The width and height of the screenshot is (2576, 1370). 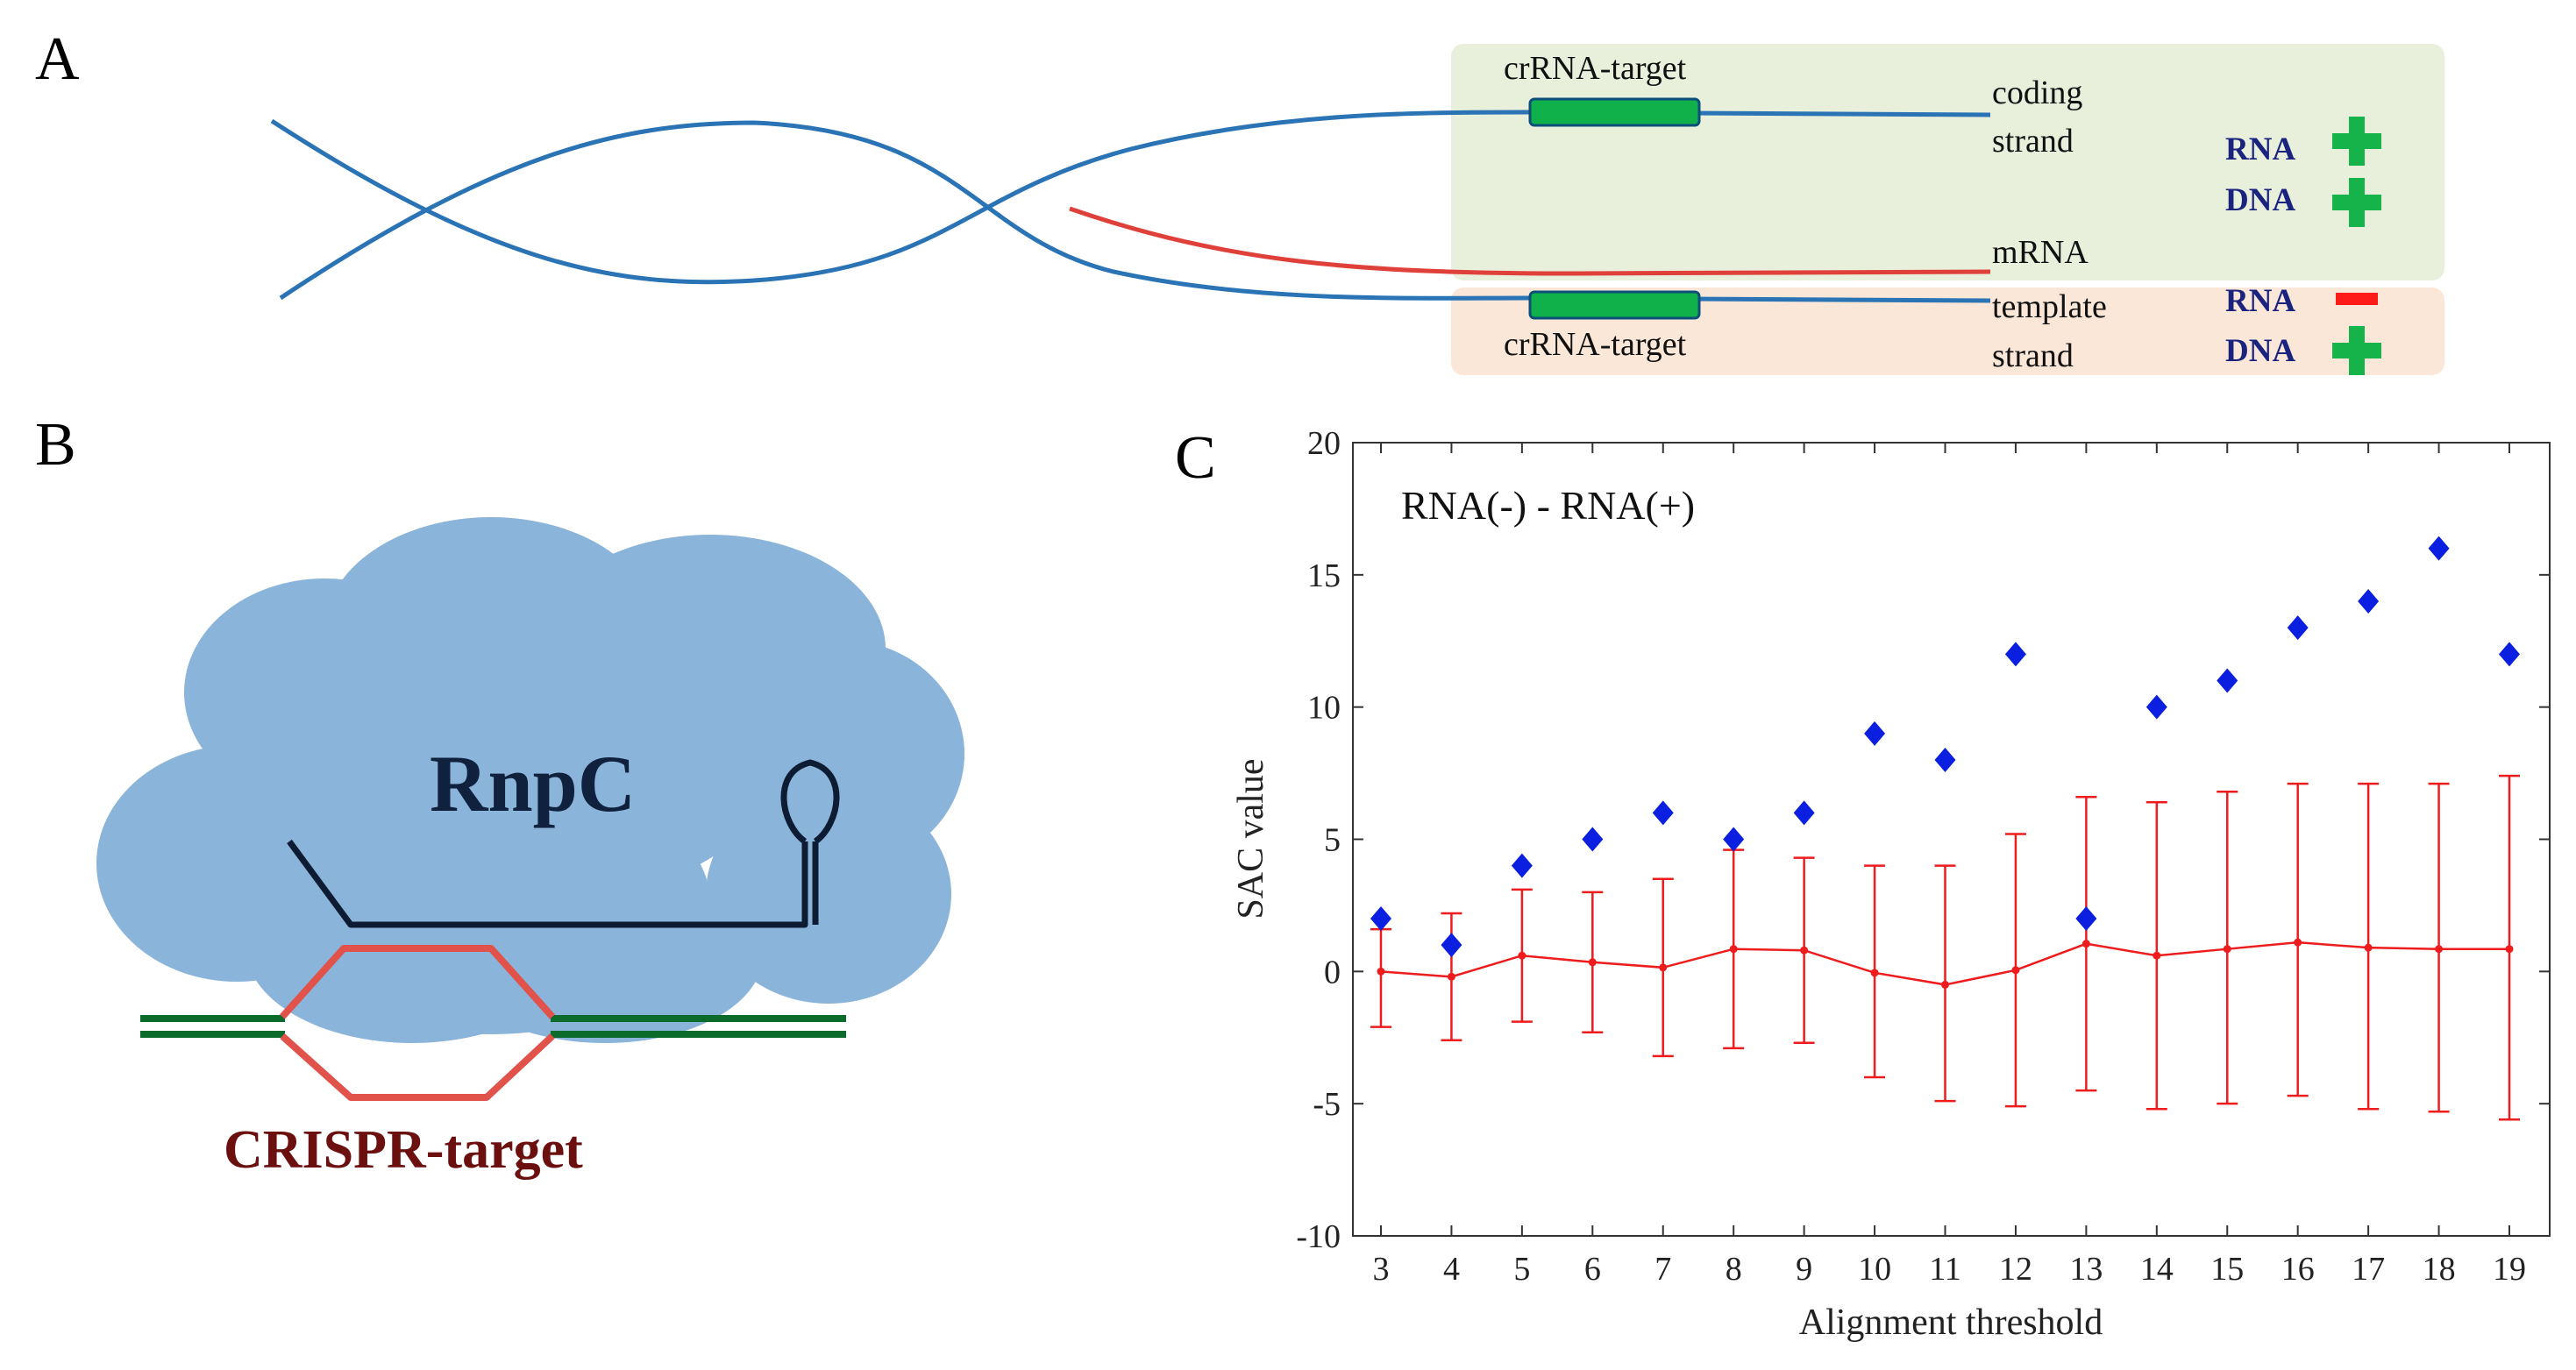 I want to click on x-tick-label: 14, so click(x=2157, y=1269).